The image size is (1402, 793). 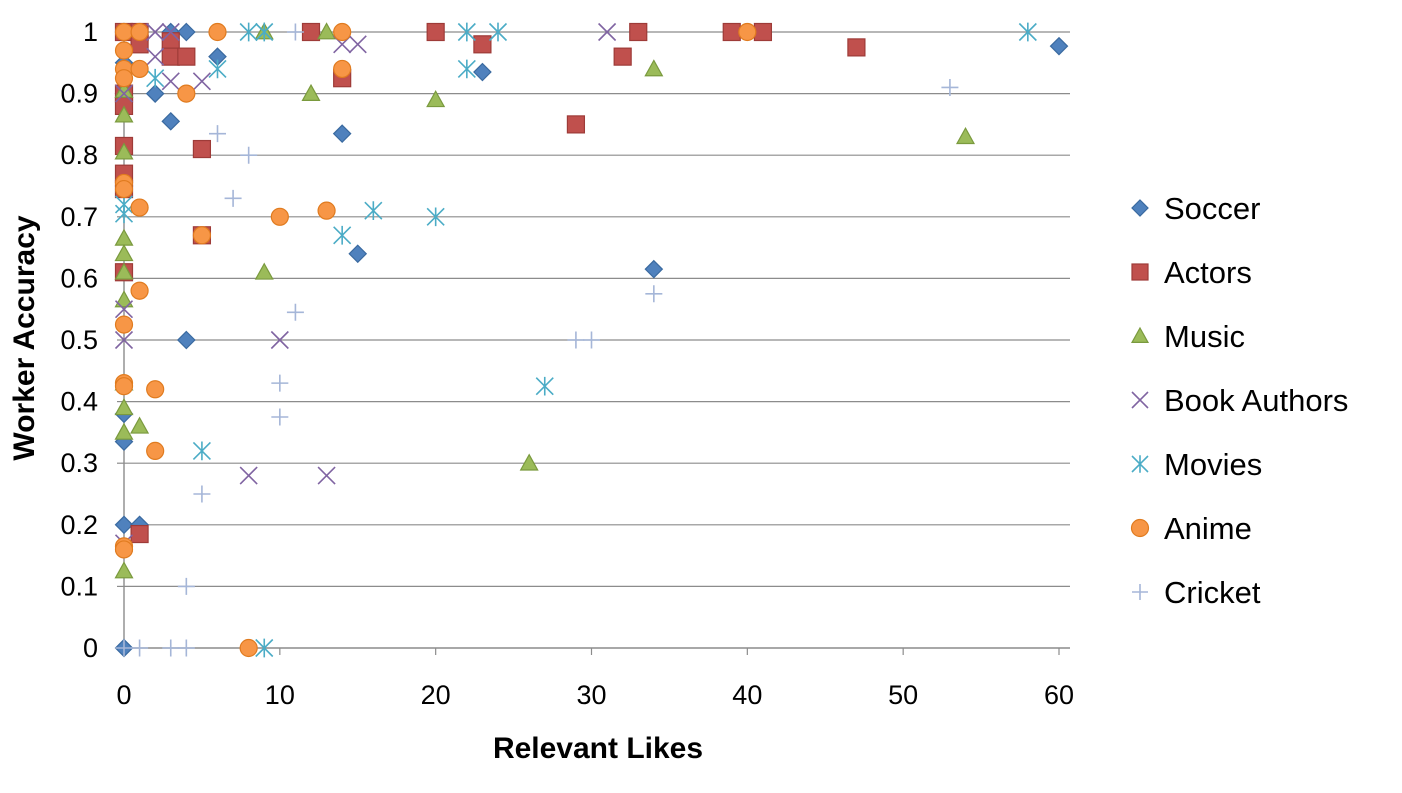 What do you see at coordinates (24, 337) in the screenshot?
I see `y-axis-title: Worker Accuracy` at bounding box center [24, 337].